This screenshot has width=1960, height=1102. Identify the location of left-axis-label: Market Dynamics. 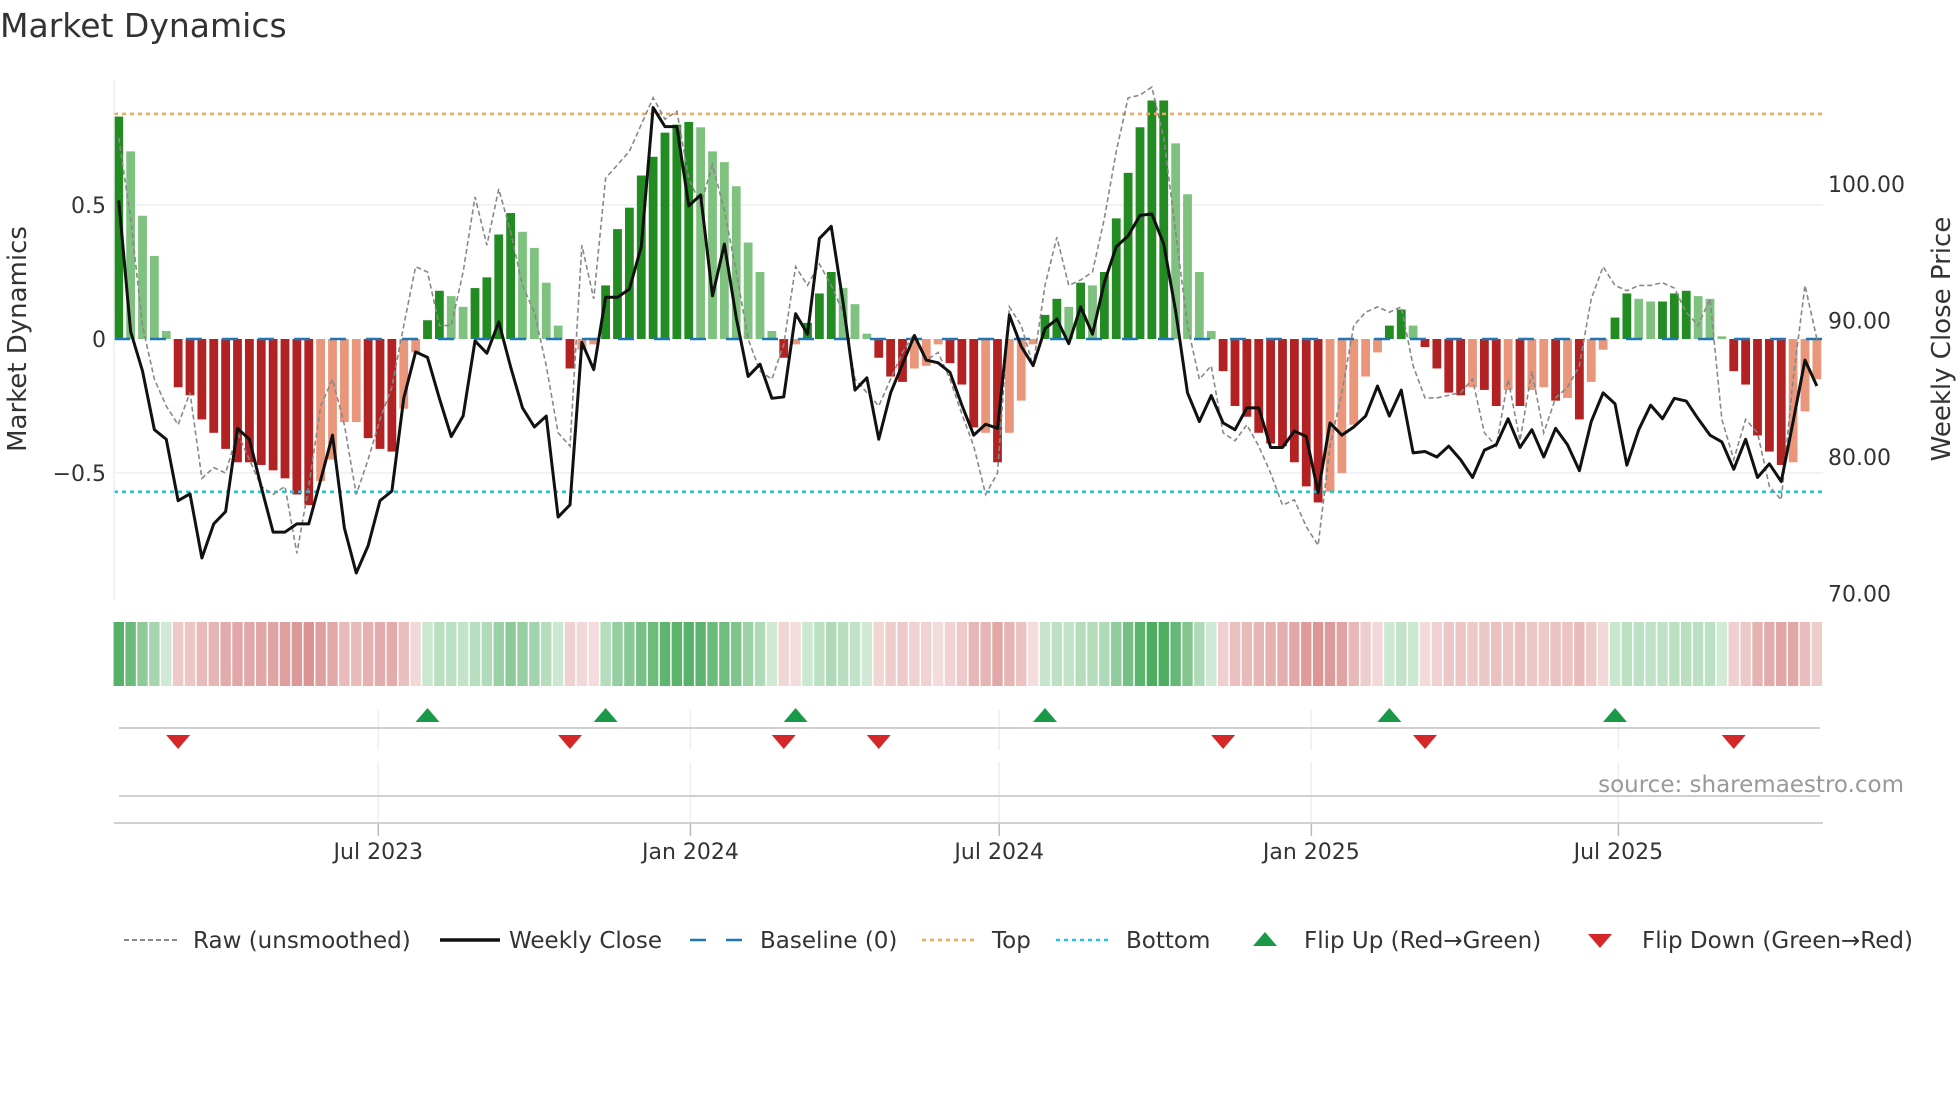
(18, 339).